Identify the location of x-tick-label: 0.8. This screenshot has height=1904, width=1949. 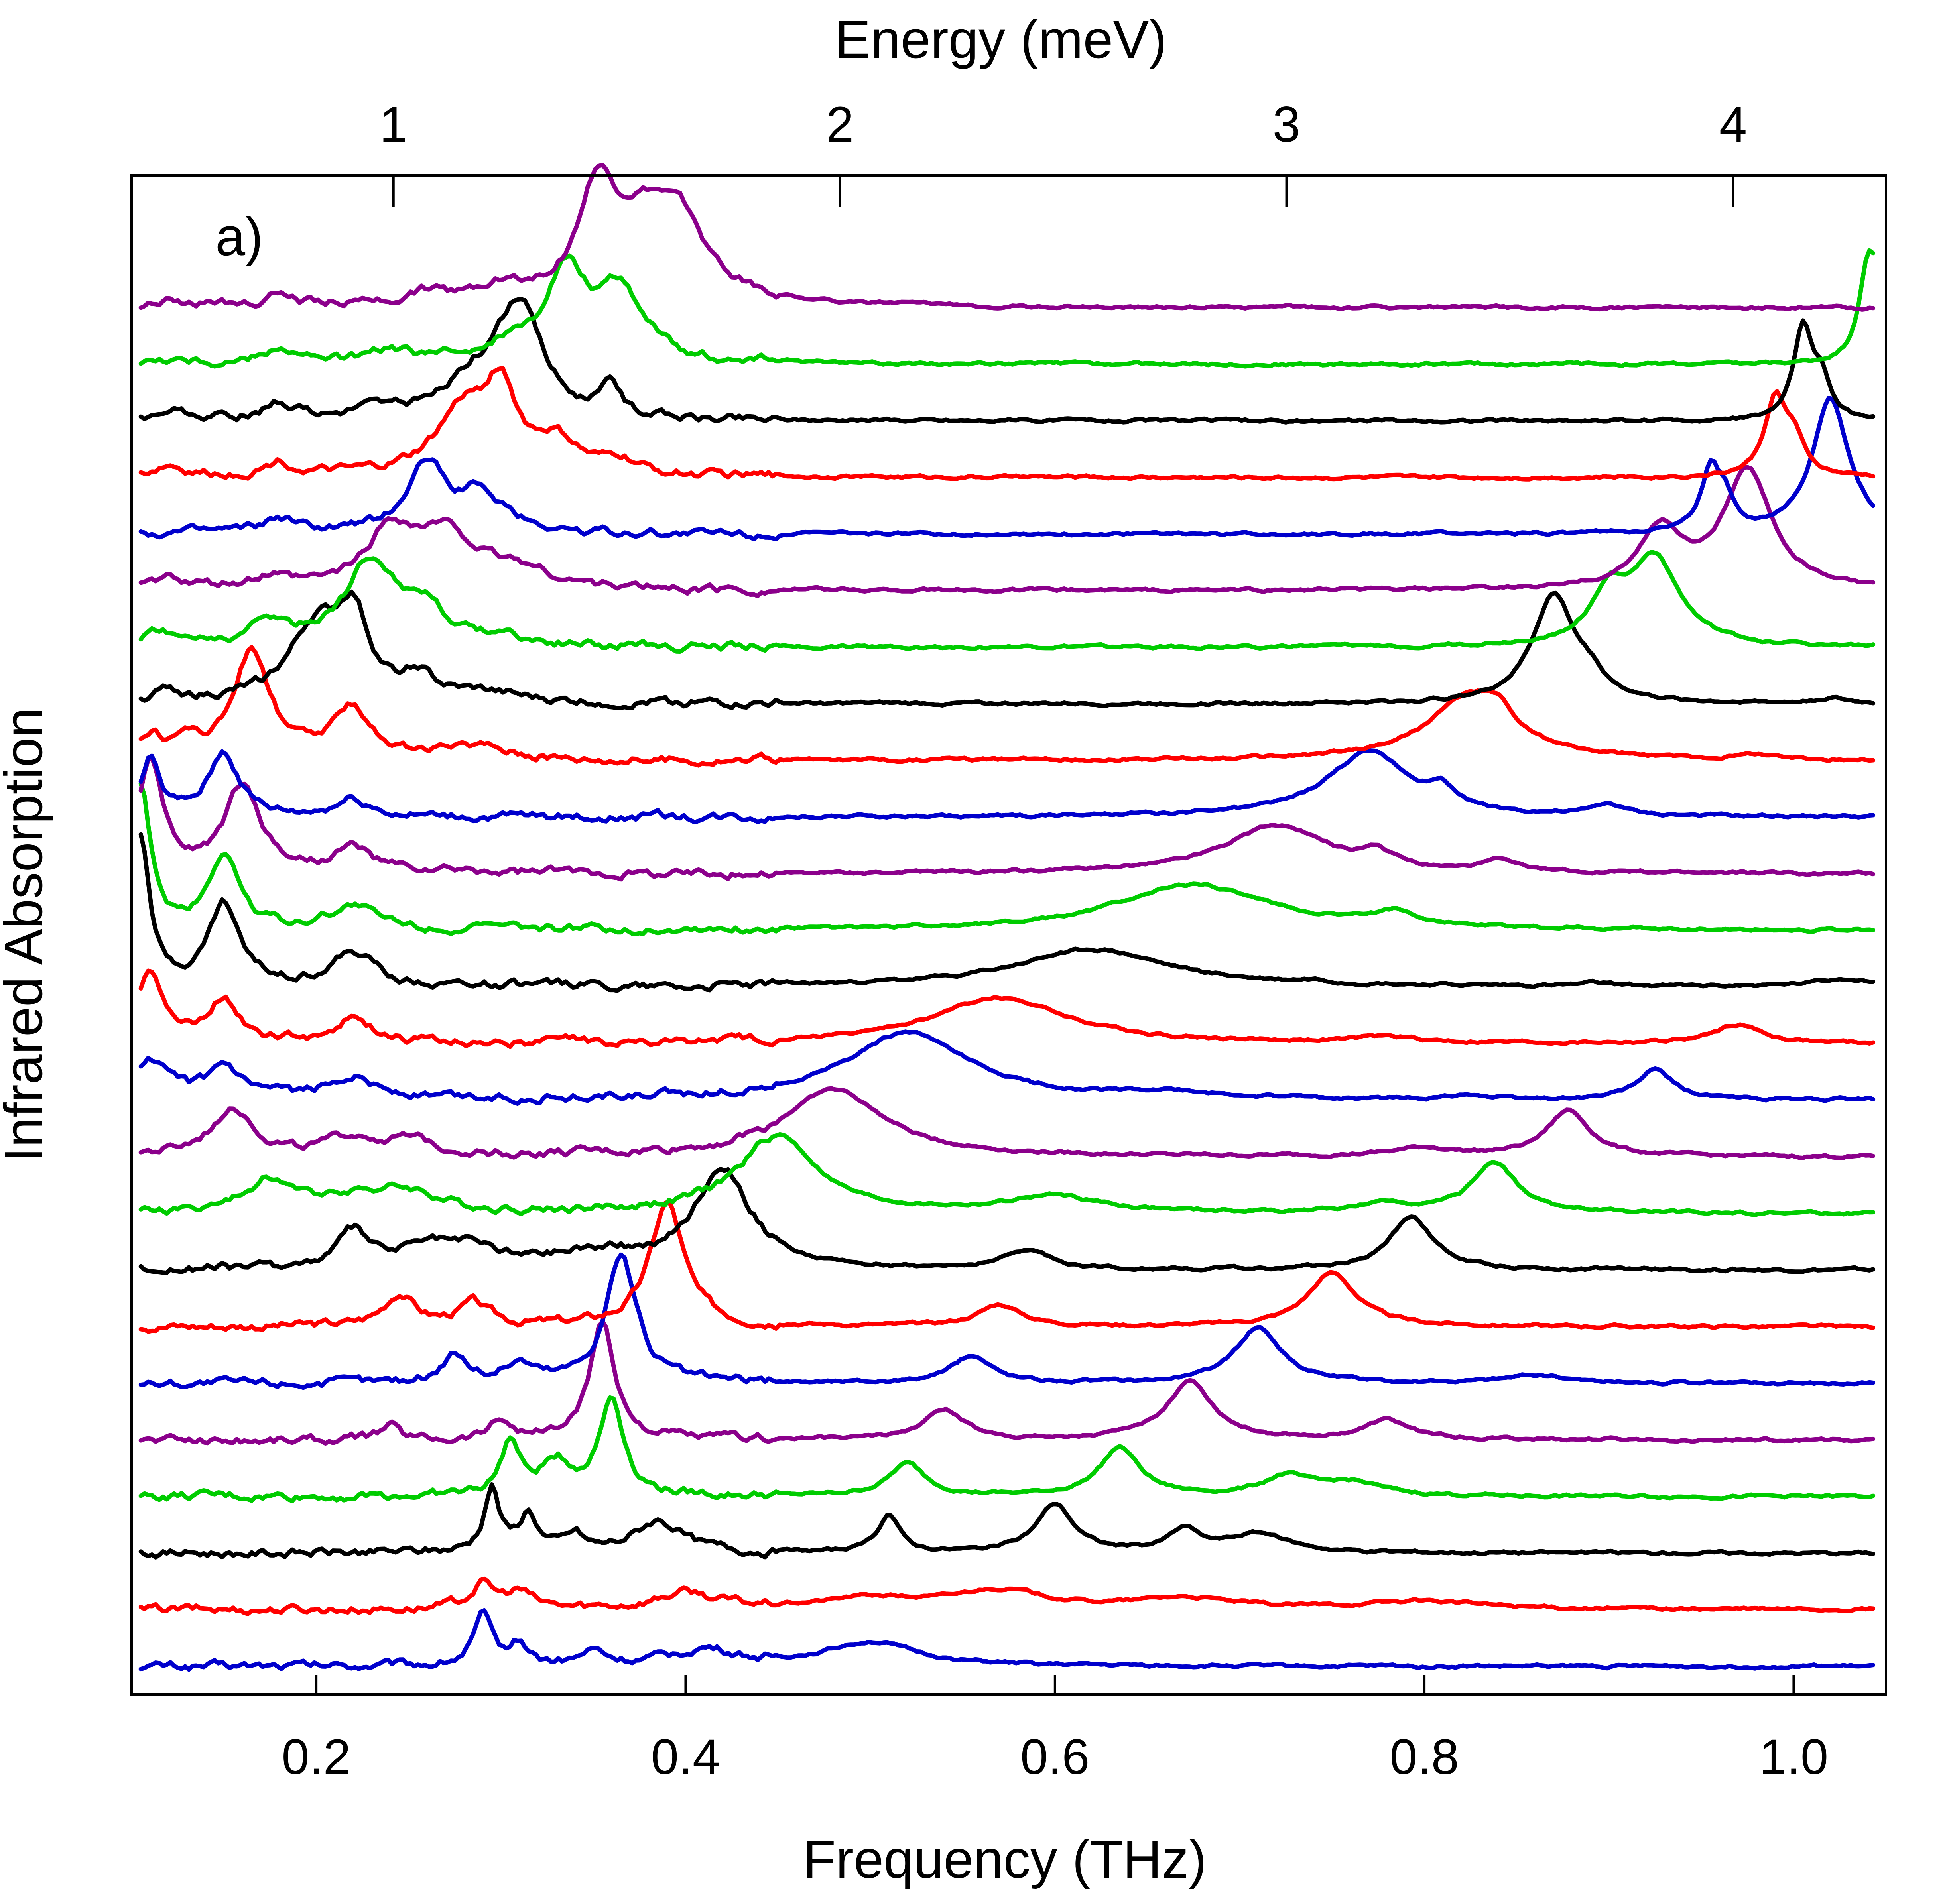
(1424, 1757).